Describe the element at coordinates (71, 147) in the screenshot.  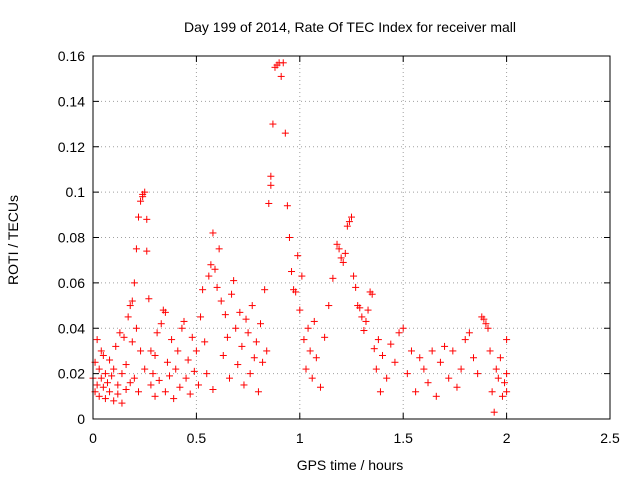
I see `y-tick-label: 0.12` at that location.